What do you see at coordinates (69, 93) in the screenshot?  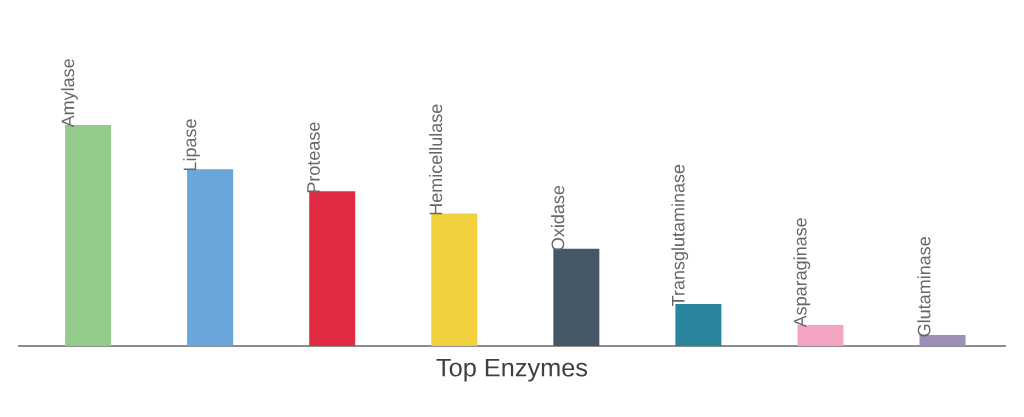 I see `x-tick-label: Amylase` at bounding box center [69, 93].